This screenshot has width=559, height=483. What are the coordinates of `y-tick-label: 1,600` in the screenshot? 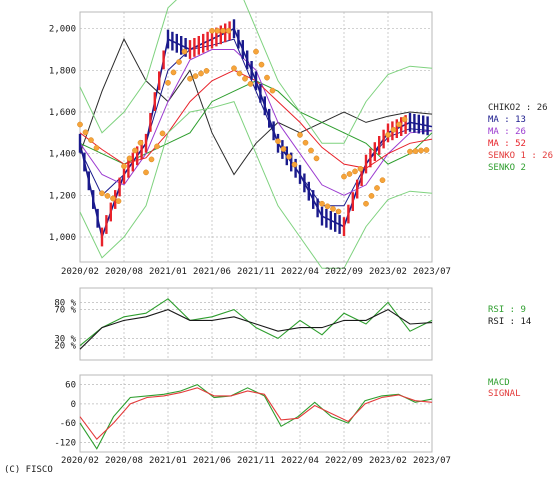 It's located at (62, 113).